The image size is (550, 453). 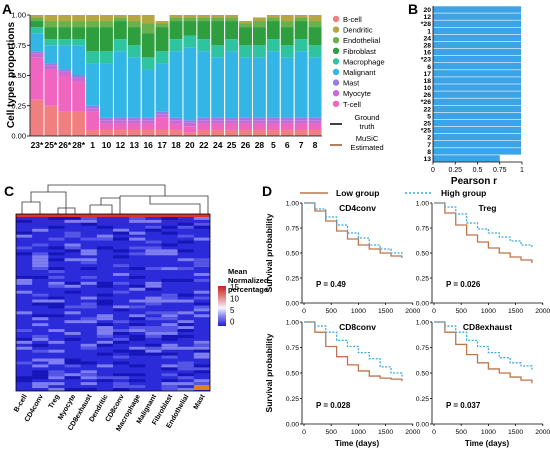 What do you see at coordinates (385, 432) in the screenshot?
I see `d-xtick-label: 1500` at bounding box center [385, 432].